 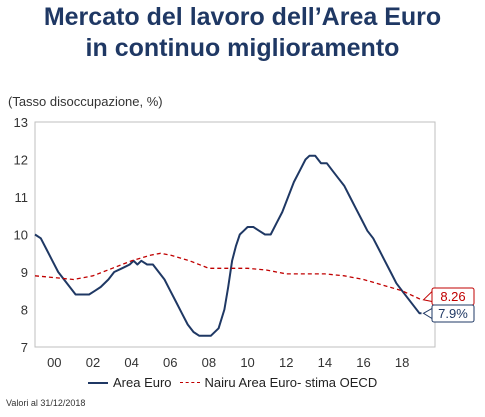 I want to click on y-tick-label: 11, so click(x=22, y=197).